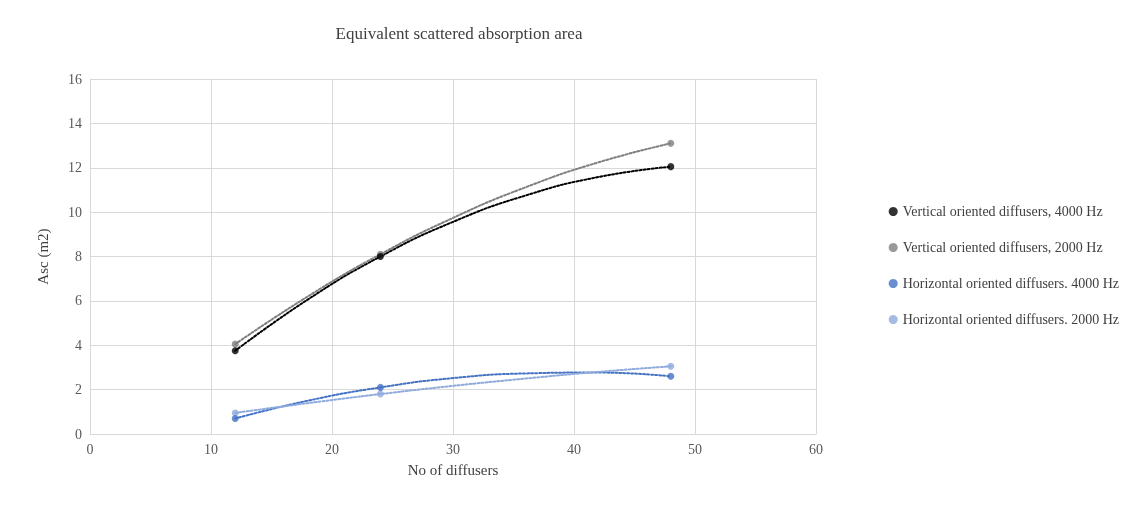 This screenshot has width=1134, height=531. I want to click on y-tick-label: 4, so click(78, 345).